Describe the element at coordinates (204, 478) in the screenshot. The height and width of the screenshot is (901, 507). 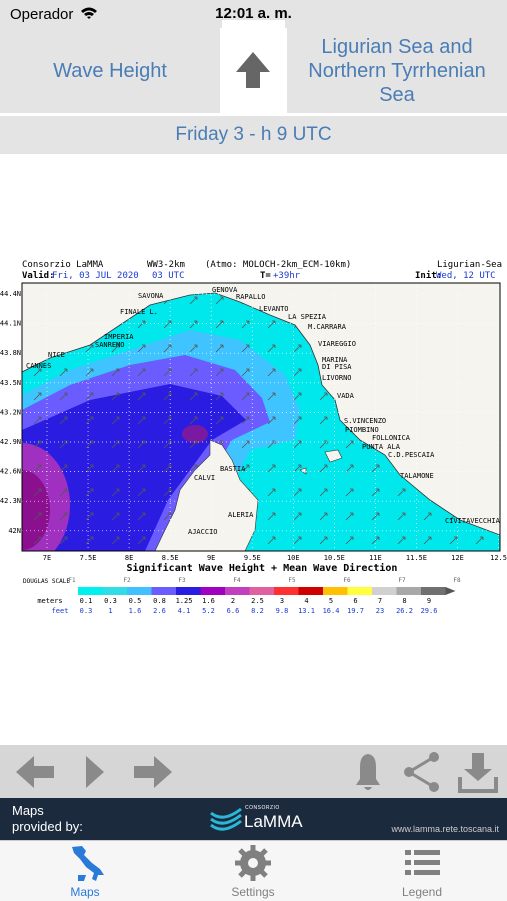
I see `place-label: CALVI` at that location.